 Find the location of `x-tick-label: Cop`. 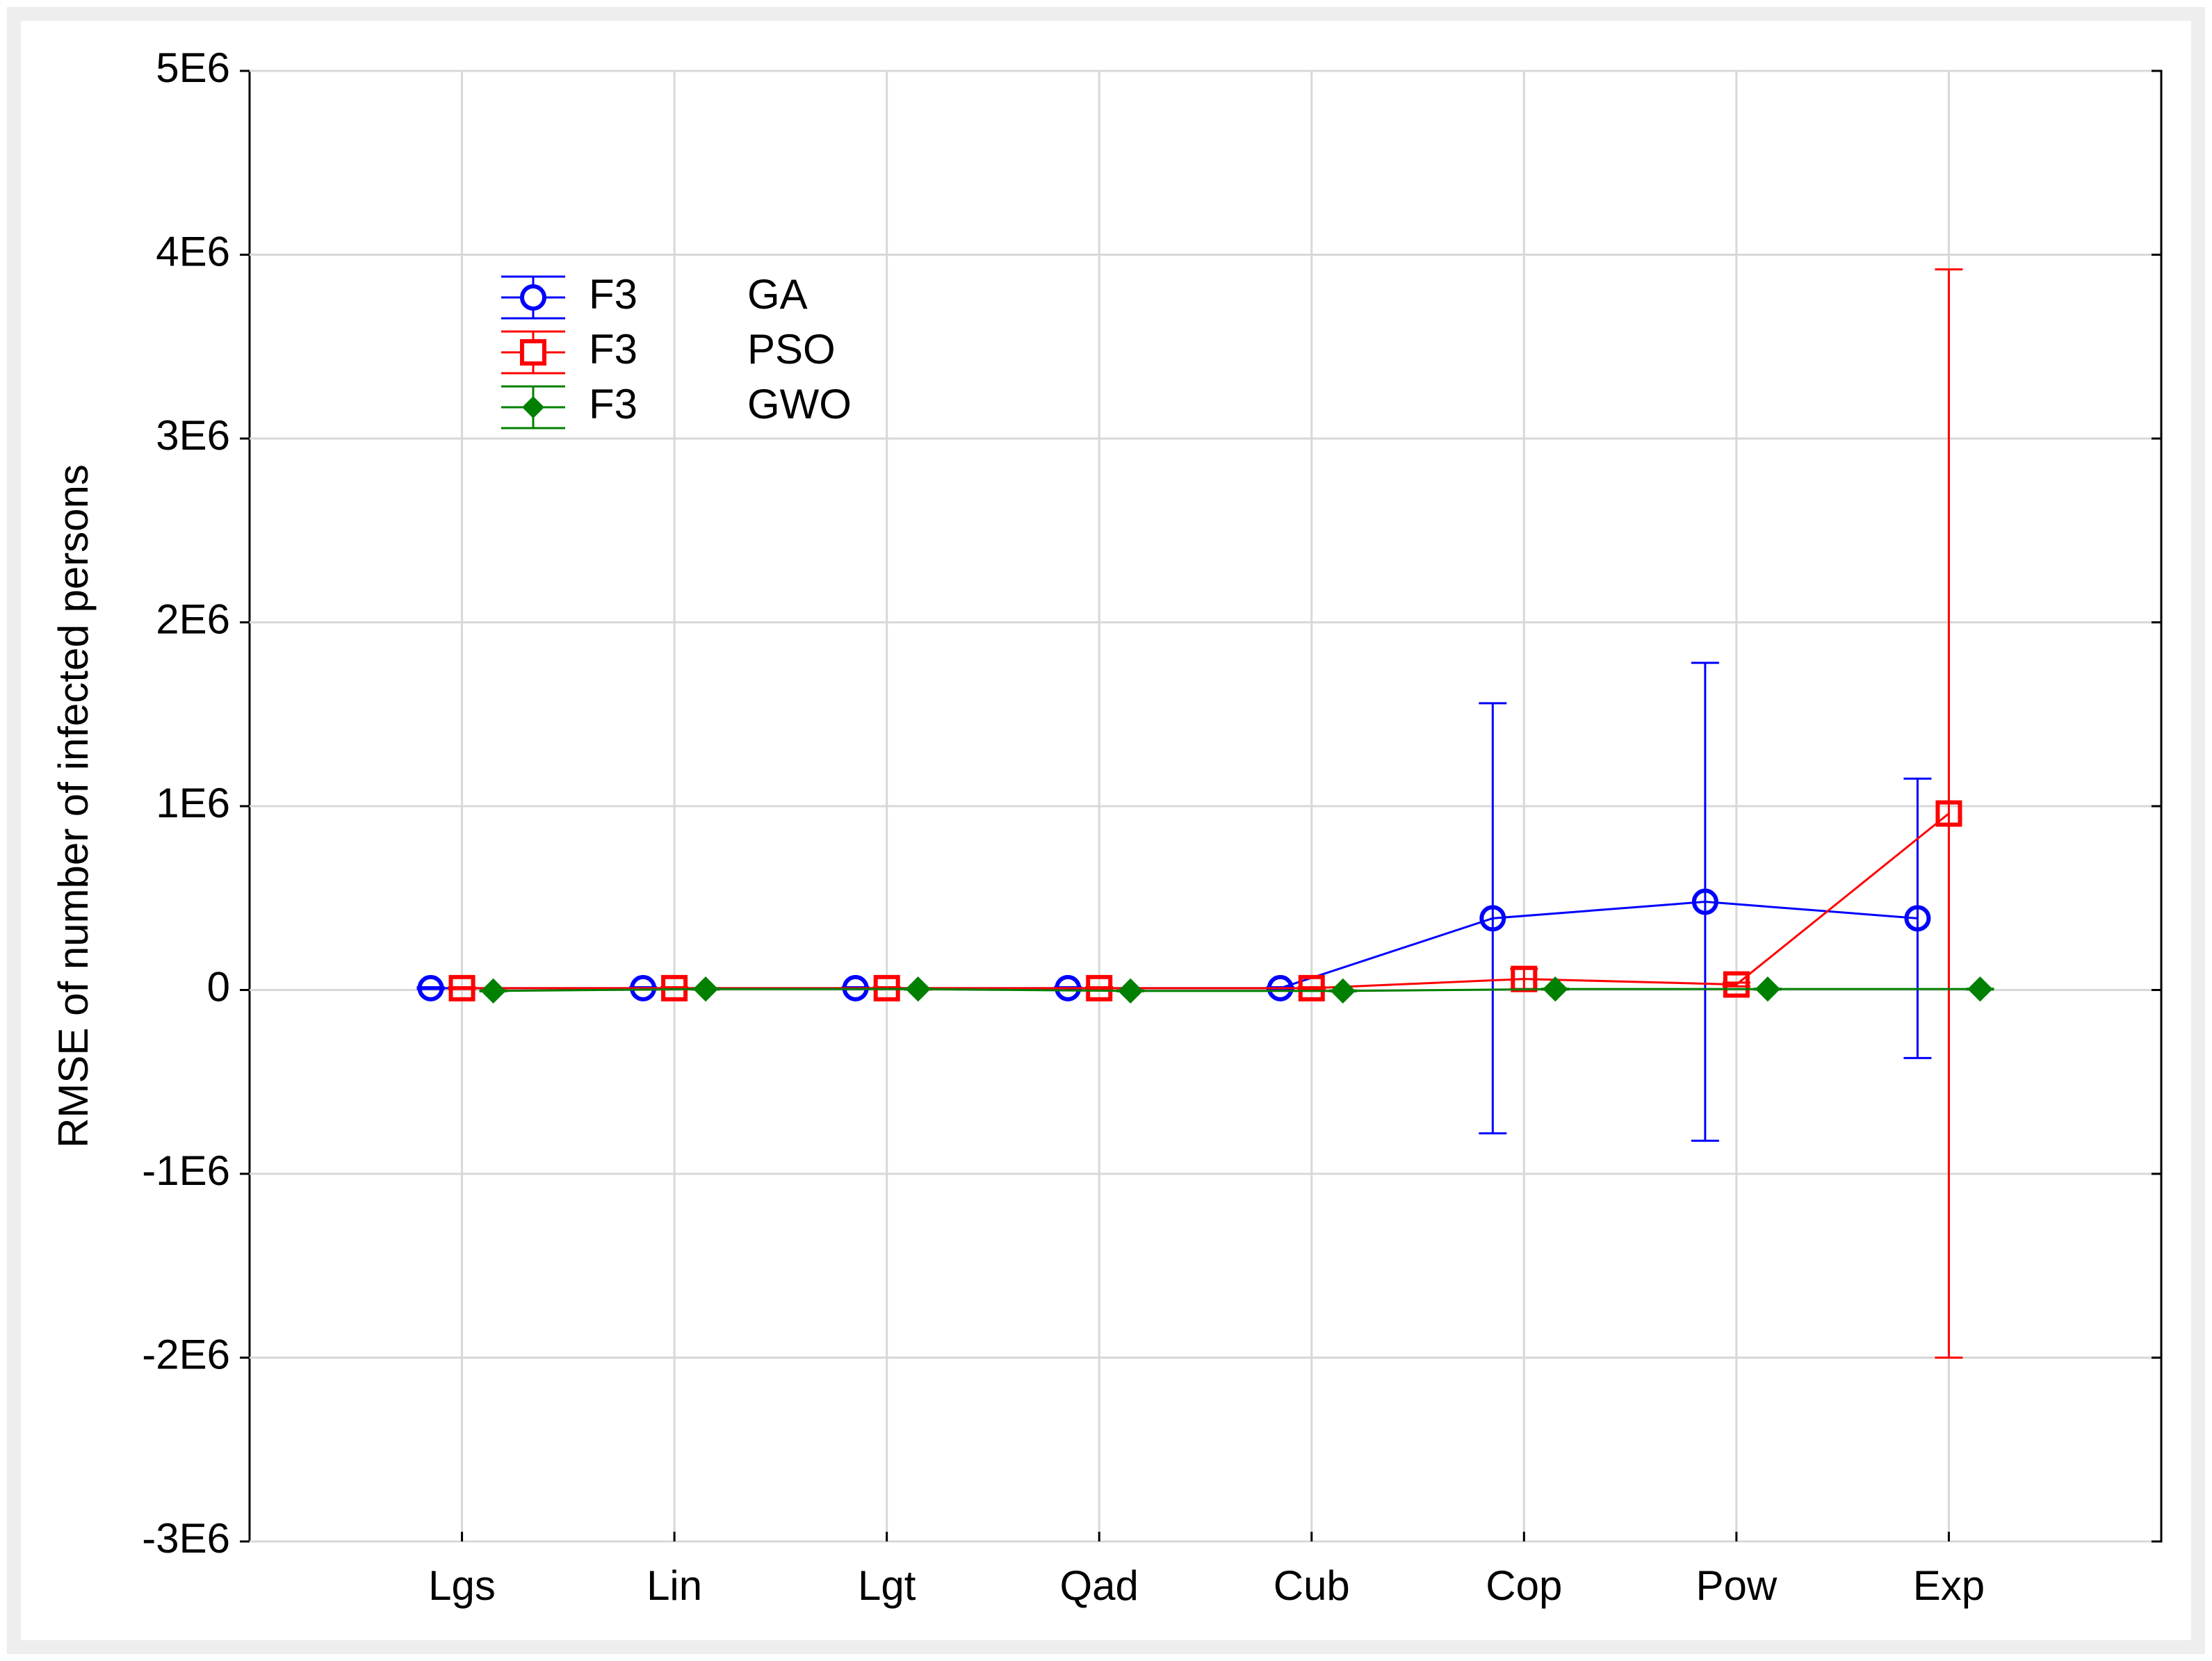

x-tick-label: Cop is located at coordinates (1524, 1585).